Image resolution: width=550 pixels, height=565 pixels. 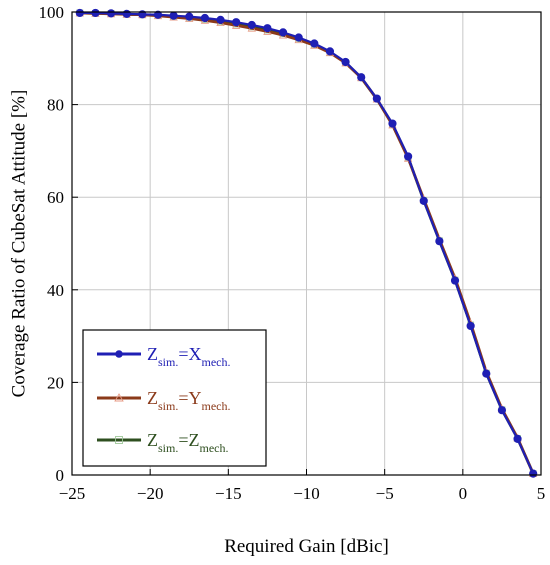 I want to click on x-axis-label: Required Gain [dBic], so click(x=306, y=546).